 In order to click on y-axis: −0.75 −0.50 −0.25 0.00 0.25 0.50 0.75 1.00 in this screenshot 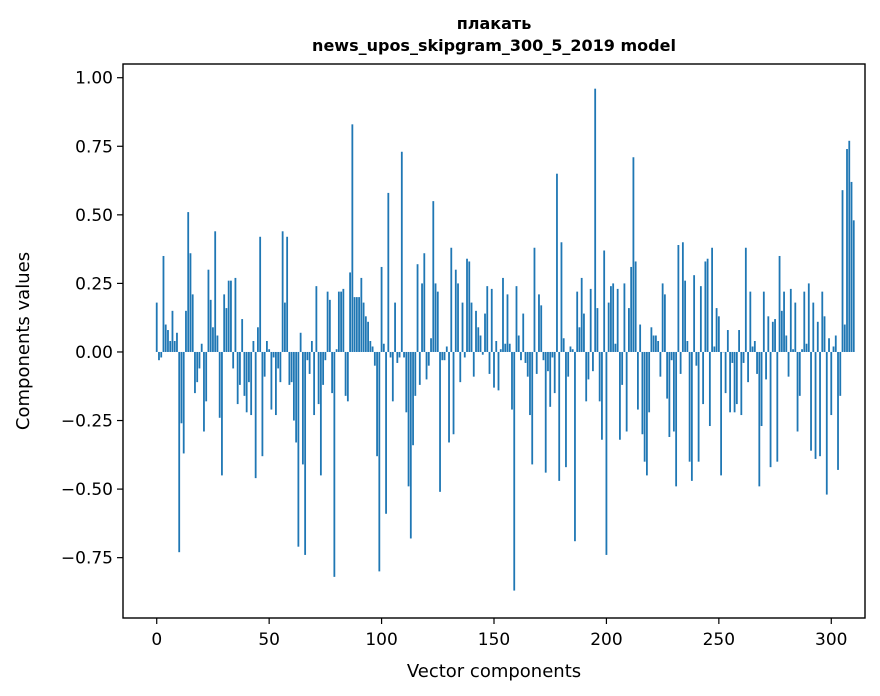, I will do `click(92, 319)`.